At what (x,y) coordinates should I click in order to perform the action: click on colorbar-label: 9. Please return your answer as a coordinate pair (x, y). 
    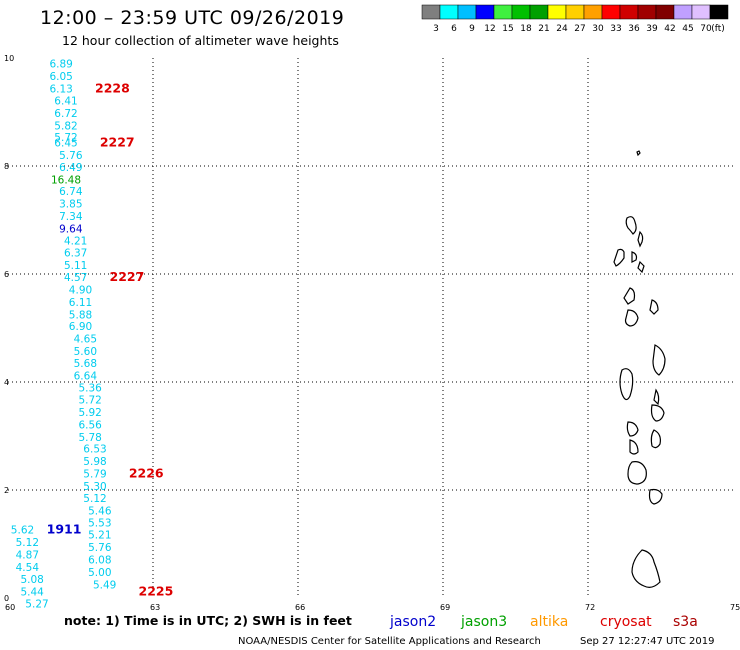
    Looking at the image, I should click on (472, 29).